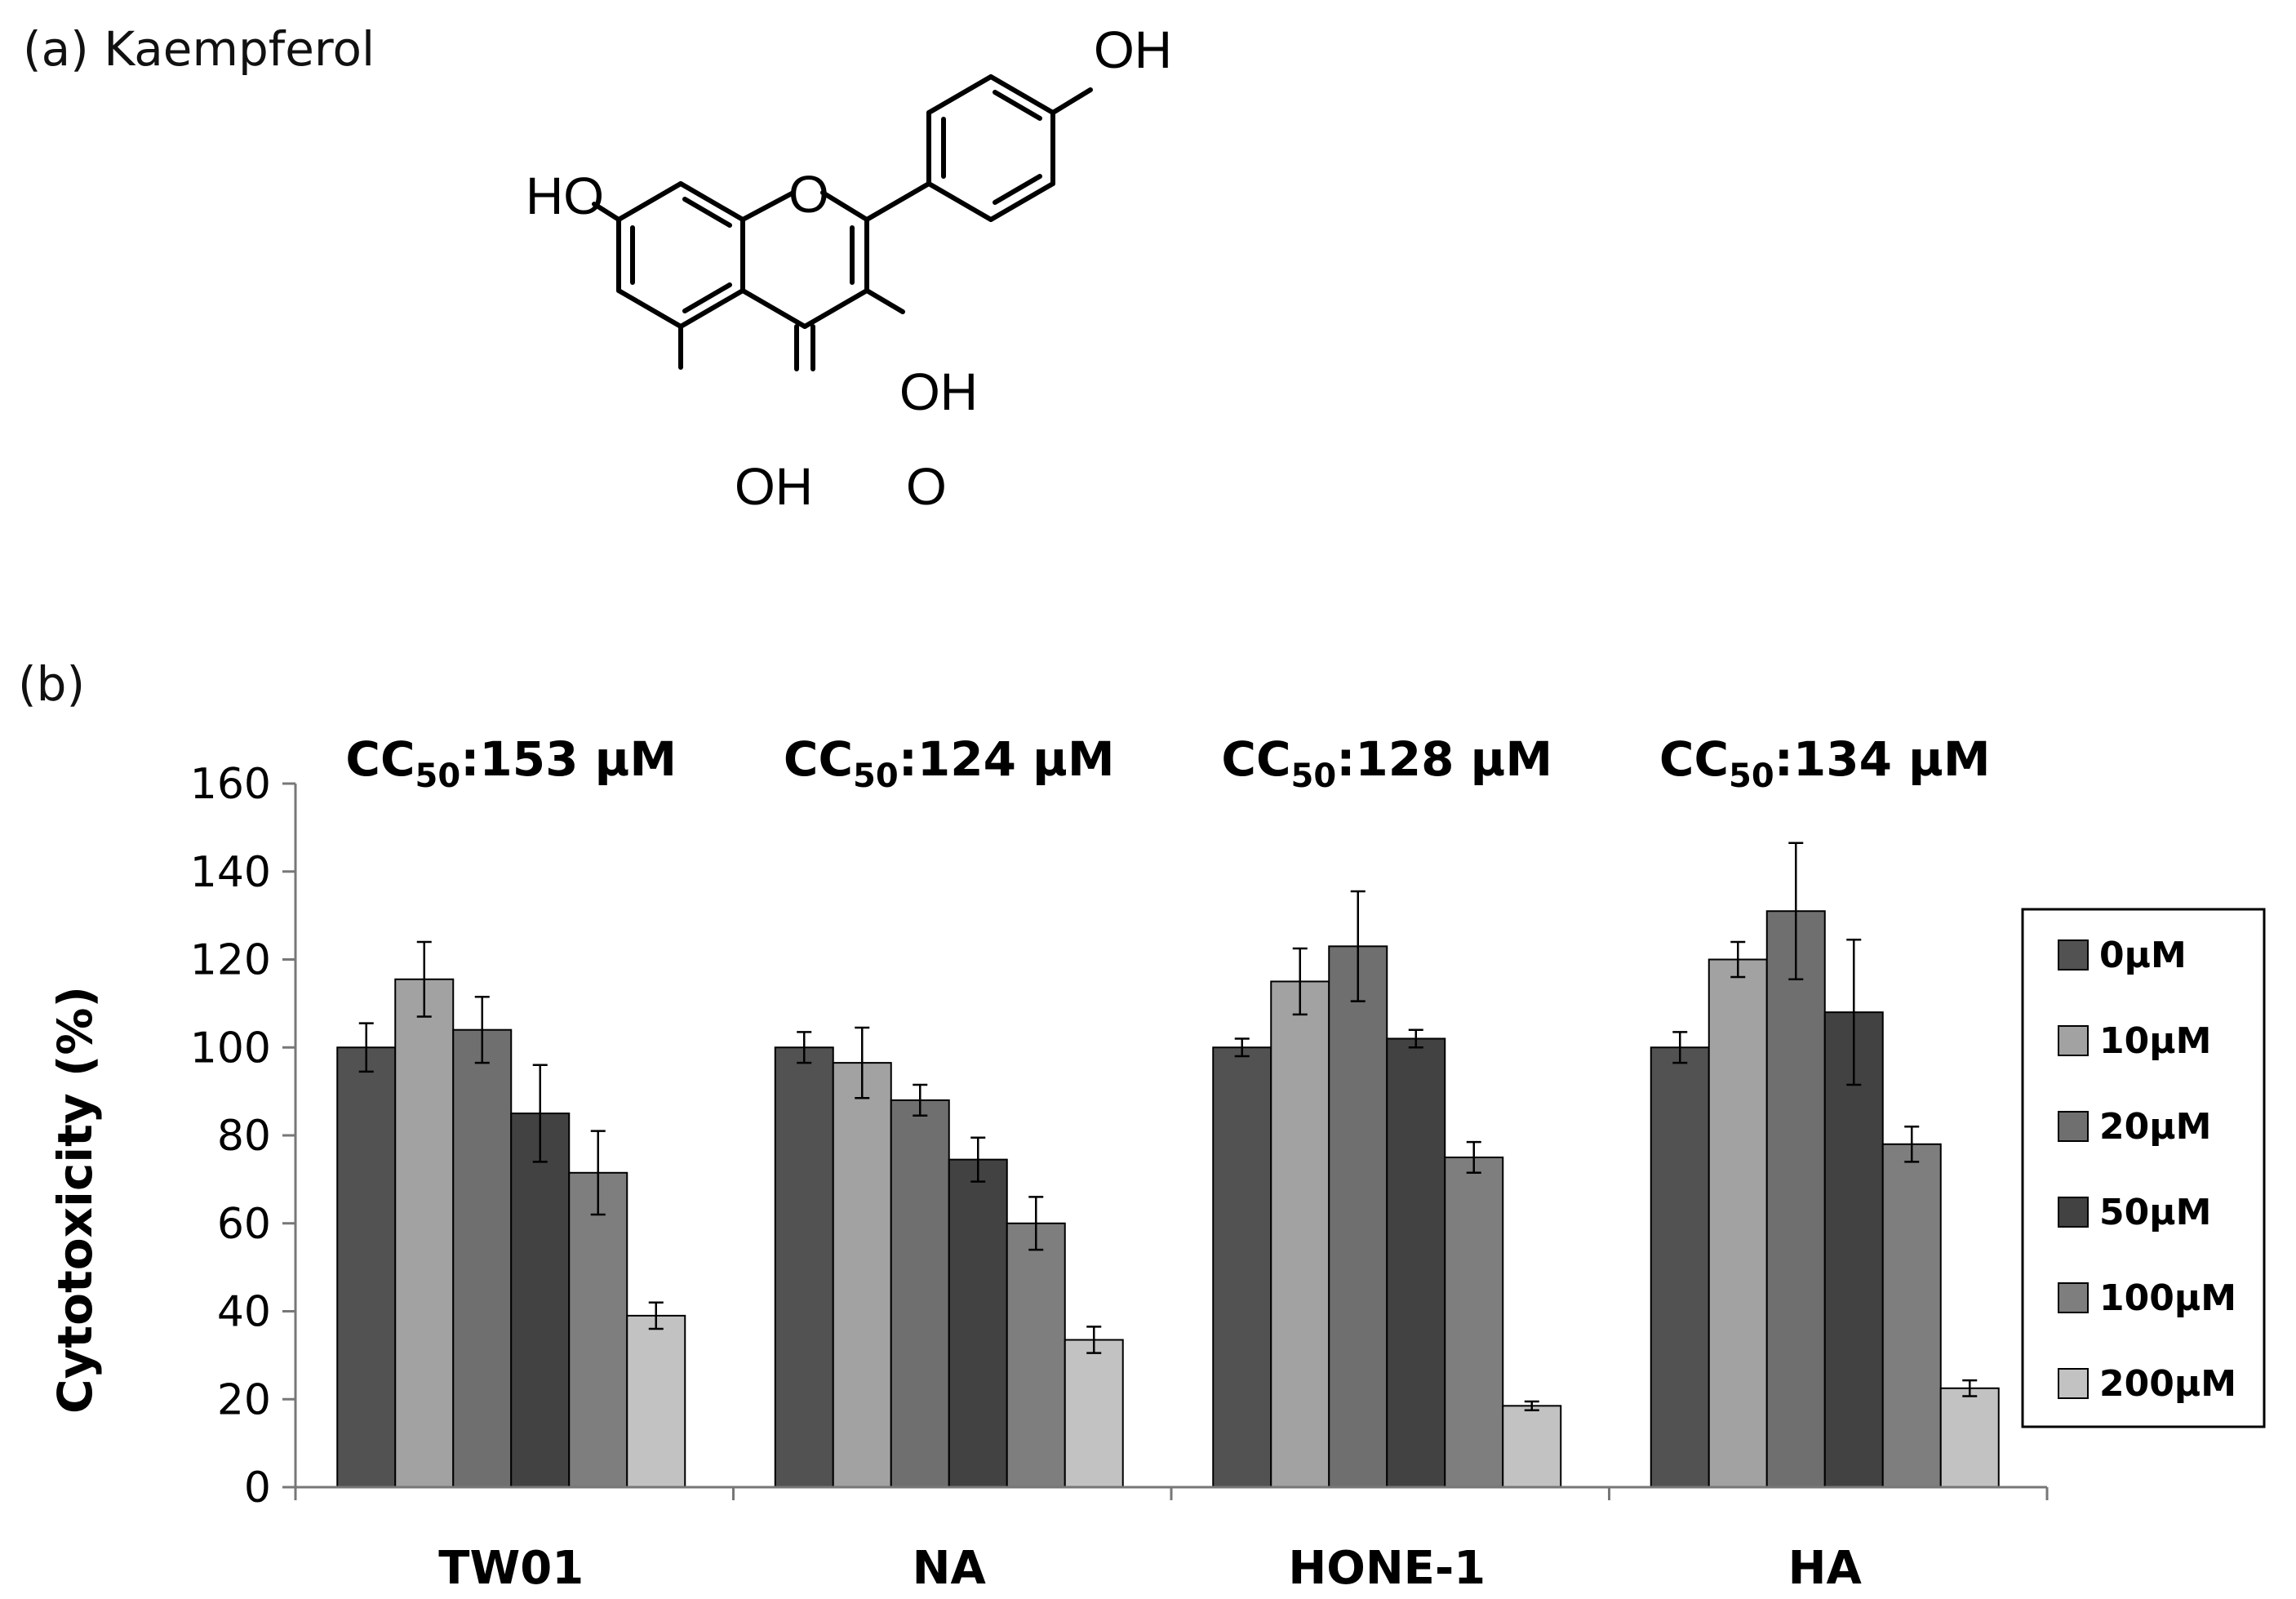  I want to click on legend-swatch-20µm, so click(2073, 1126).